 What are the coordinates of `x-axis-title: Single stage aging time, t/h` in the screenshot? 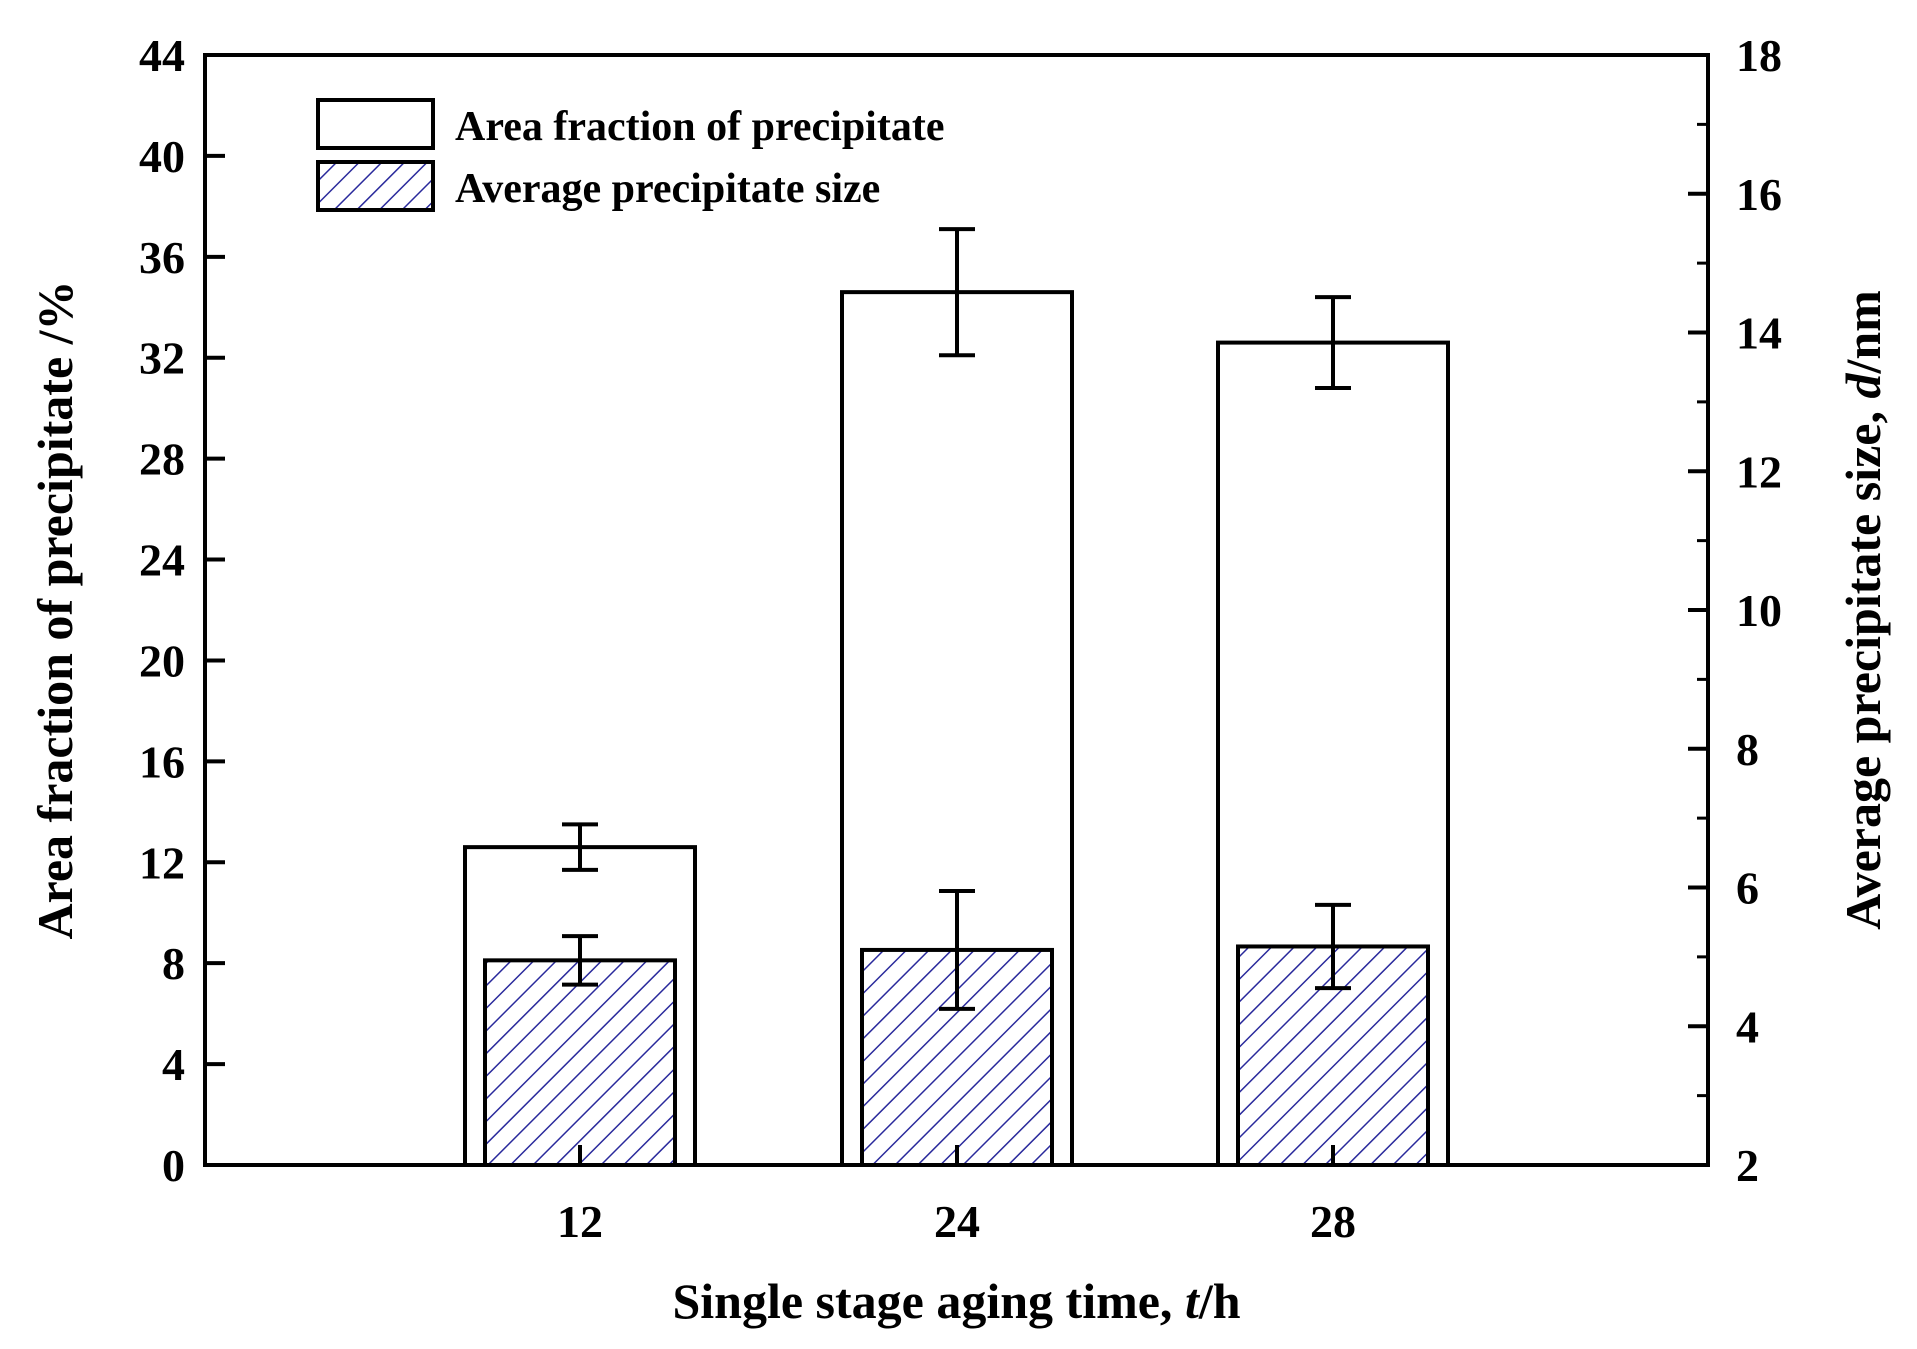 It's located at (956, 1301).